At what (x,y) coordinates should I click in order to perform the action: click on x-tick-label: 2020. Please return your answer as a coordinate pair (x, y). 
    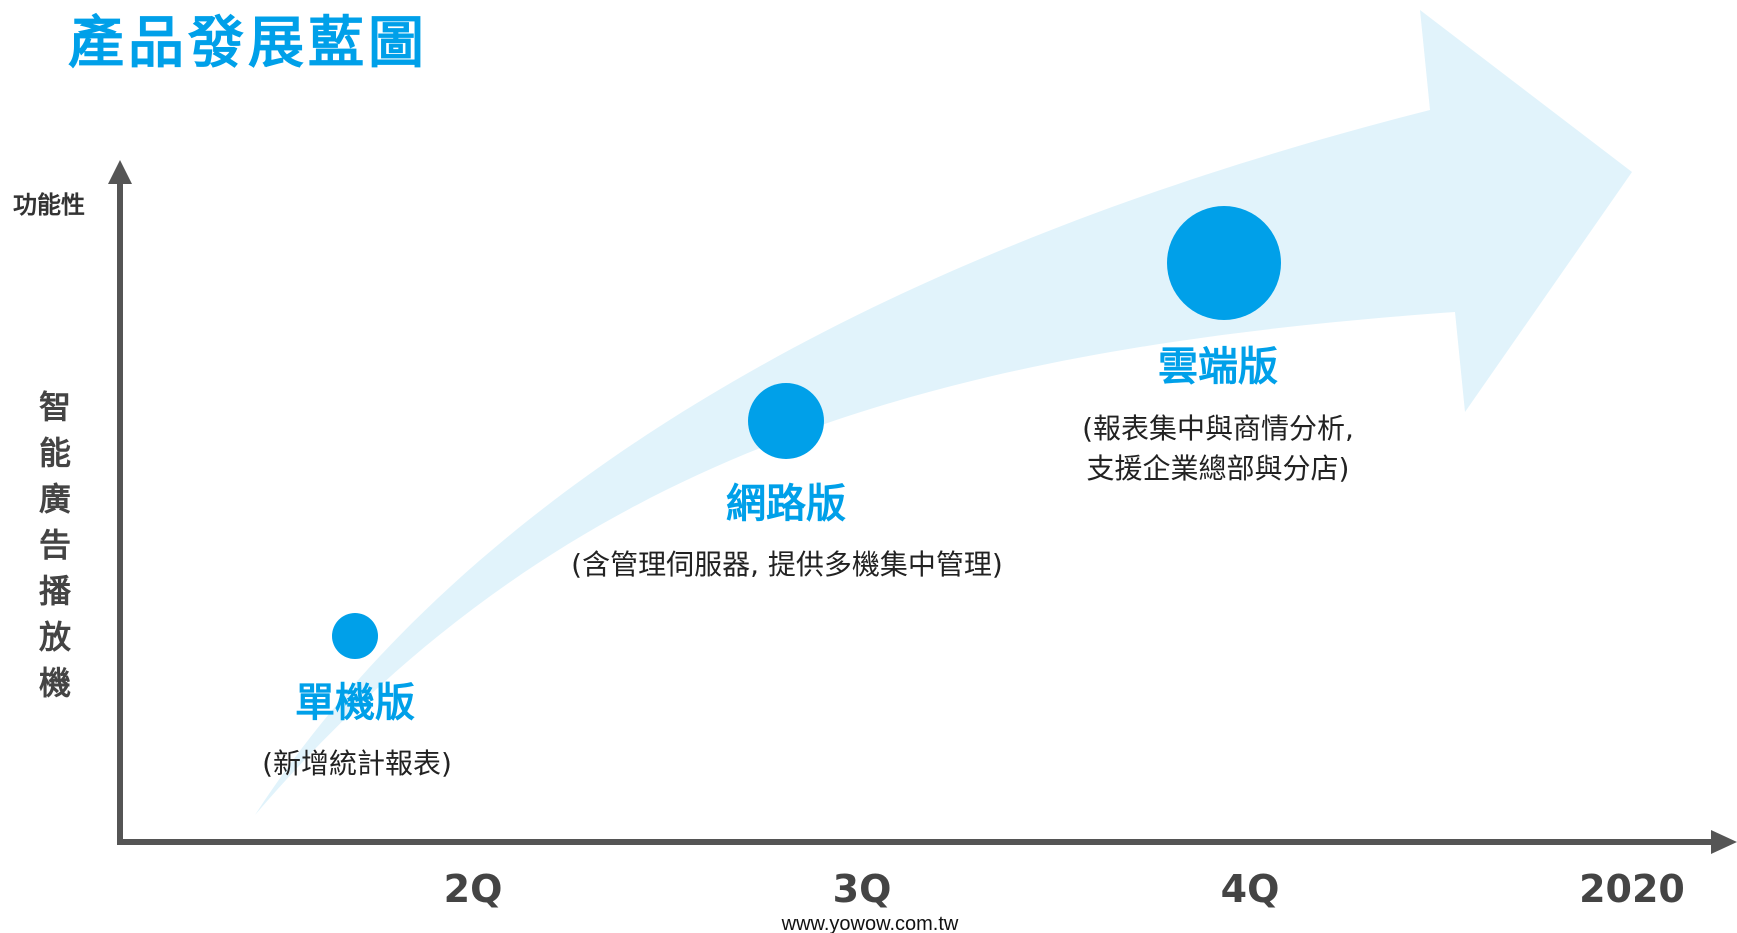
    Looking at the image, I should click on (1632, 889).